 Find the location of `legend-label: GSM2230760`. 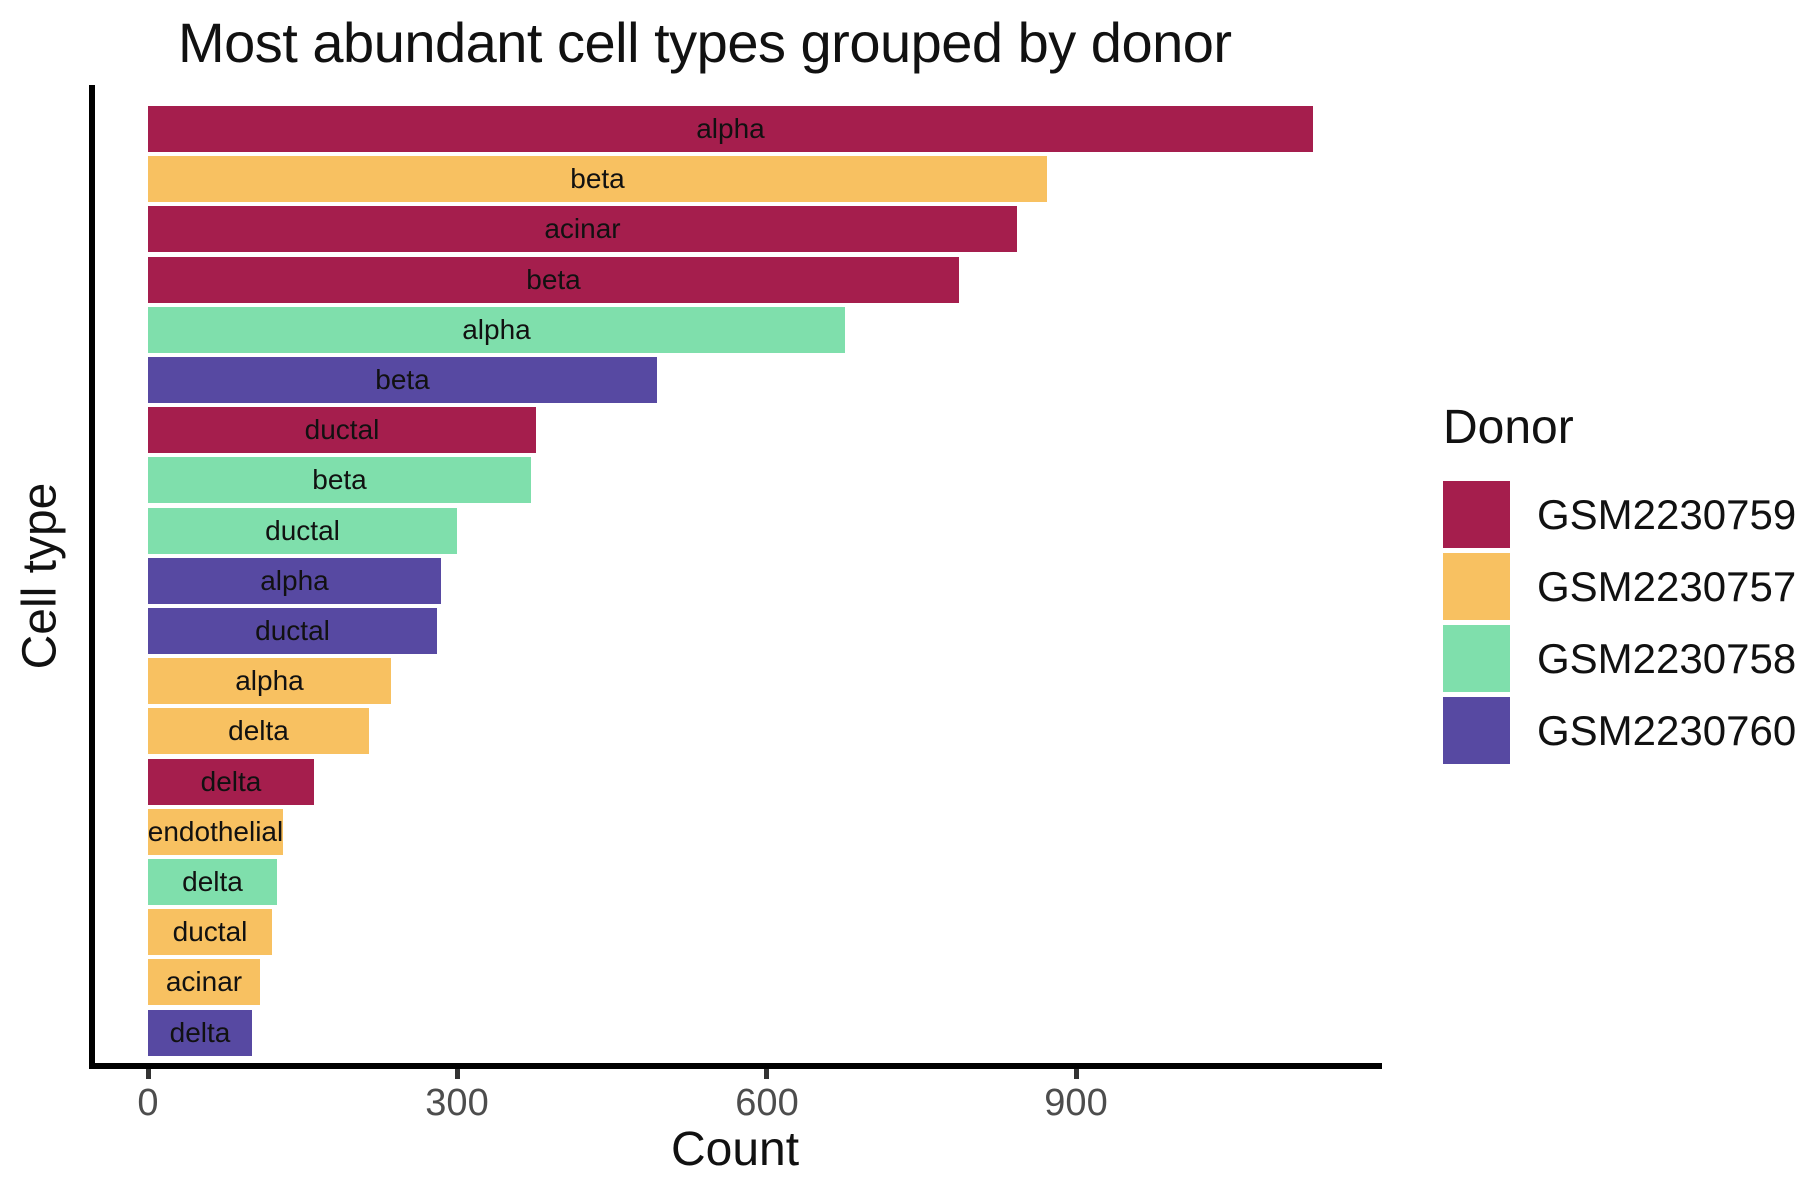

legend-label: GSM2230760 is located at coordinates (1667, 730).